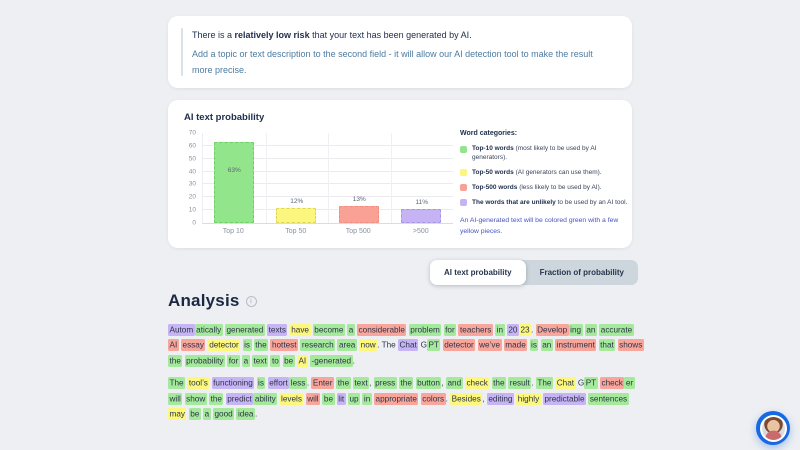 Image resolution: width=800 pixels, height=450 pixels. I want to click on highlighted-token: considerable, so click(382, 329).